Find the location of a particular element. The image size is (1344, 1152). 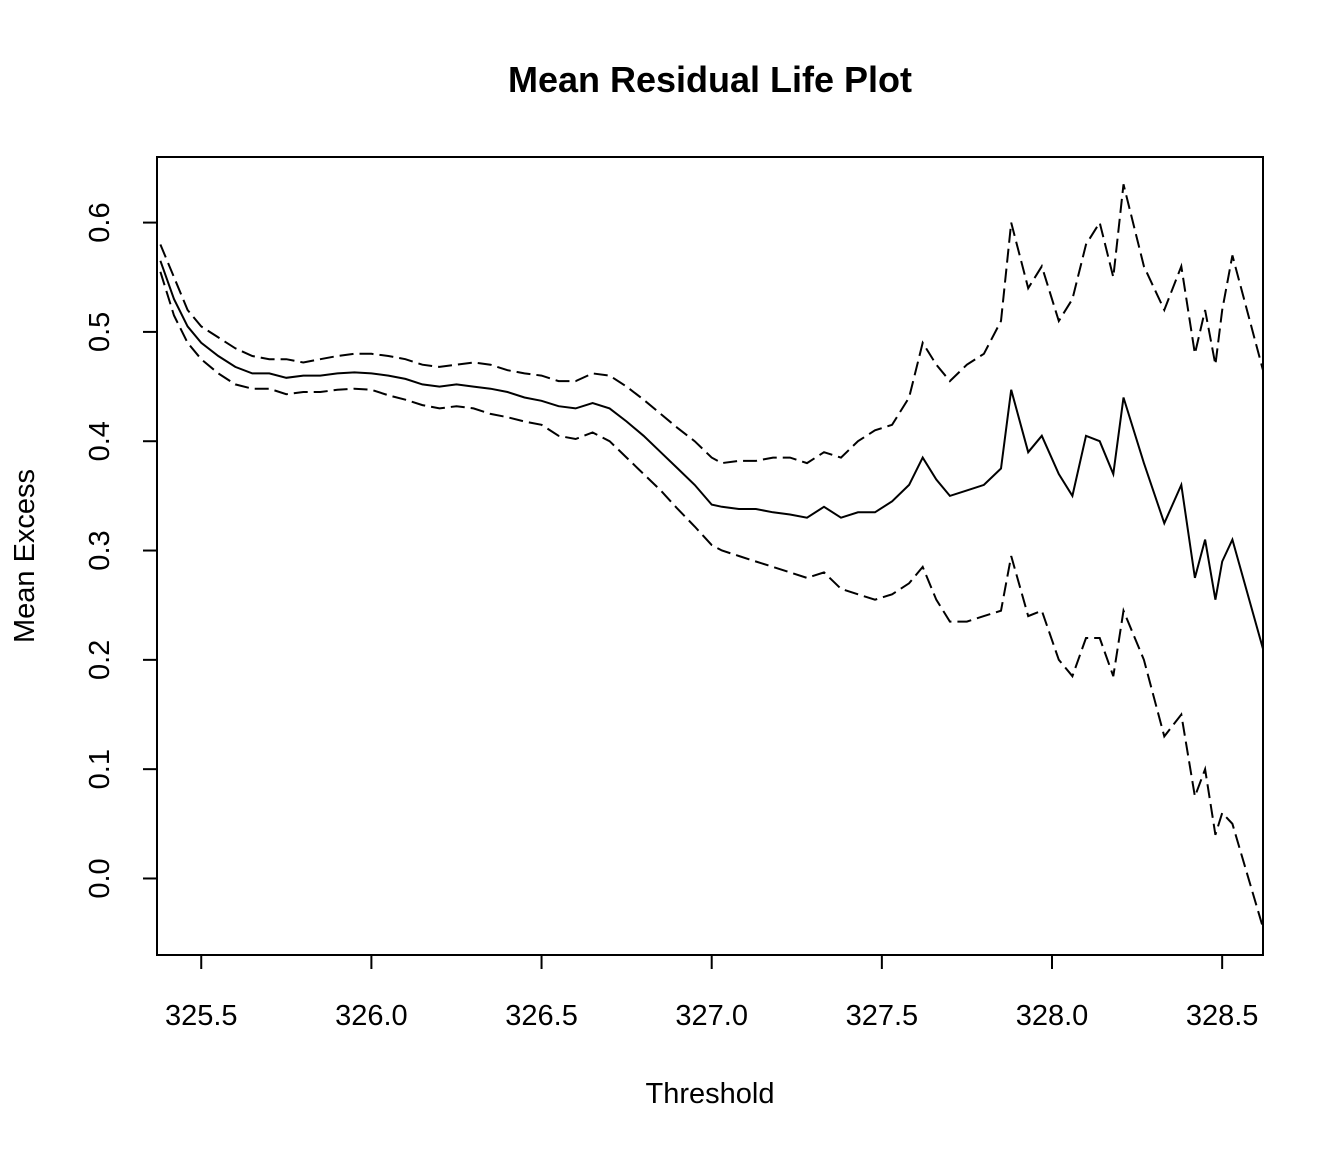

x-tick-label-4: 327.5 is located at coordinates (882, 1016).